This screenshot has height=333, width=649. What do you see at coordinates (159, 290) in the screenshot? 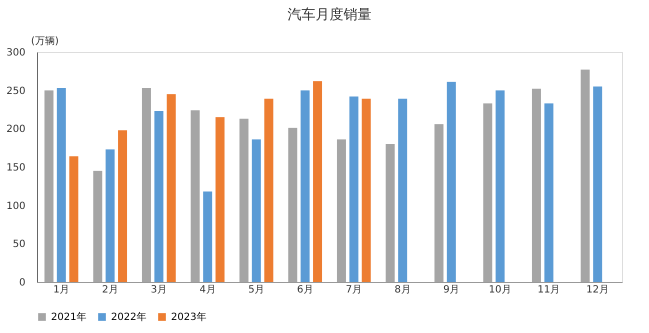
I see `x-tick-label: 3月` at bounding box center [159, 290].